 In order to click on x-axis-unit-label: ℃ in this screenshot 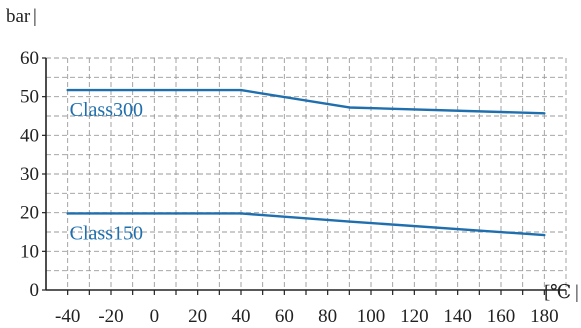, I will do `click(560, 292)`.